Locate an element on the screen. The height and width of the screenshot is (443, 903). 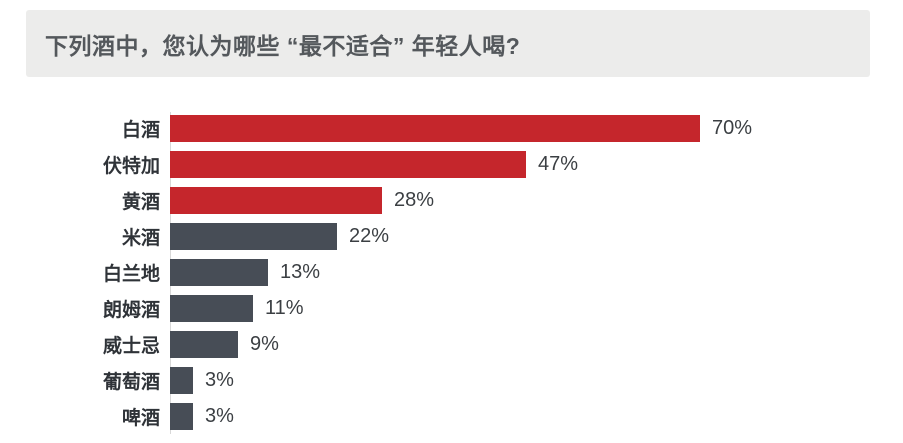
chart-title-banner: 下列酒中，您认为哪些 “最不适合” 年轻人喝? is located at coordinates (448, 43).